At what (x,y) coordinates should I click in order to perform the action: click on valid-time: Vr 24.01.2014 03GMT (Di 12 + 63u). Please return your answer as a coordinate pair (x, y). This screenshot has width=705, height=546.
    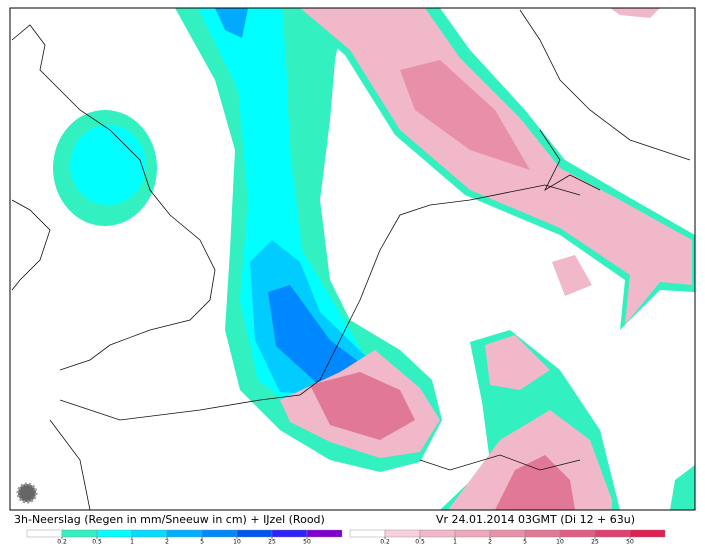
    Looking at the image, I should click on (535, 519).